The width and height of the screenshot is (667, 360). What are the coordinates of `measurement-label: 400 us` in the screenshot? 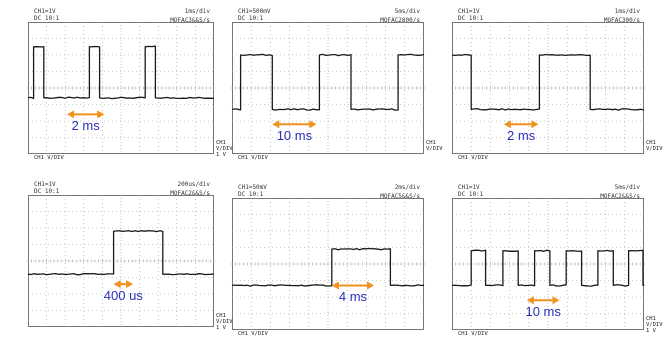 It's located at (123, 296).